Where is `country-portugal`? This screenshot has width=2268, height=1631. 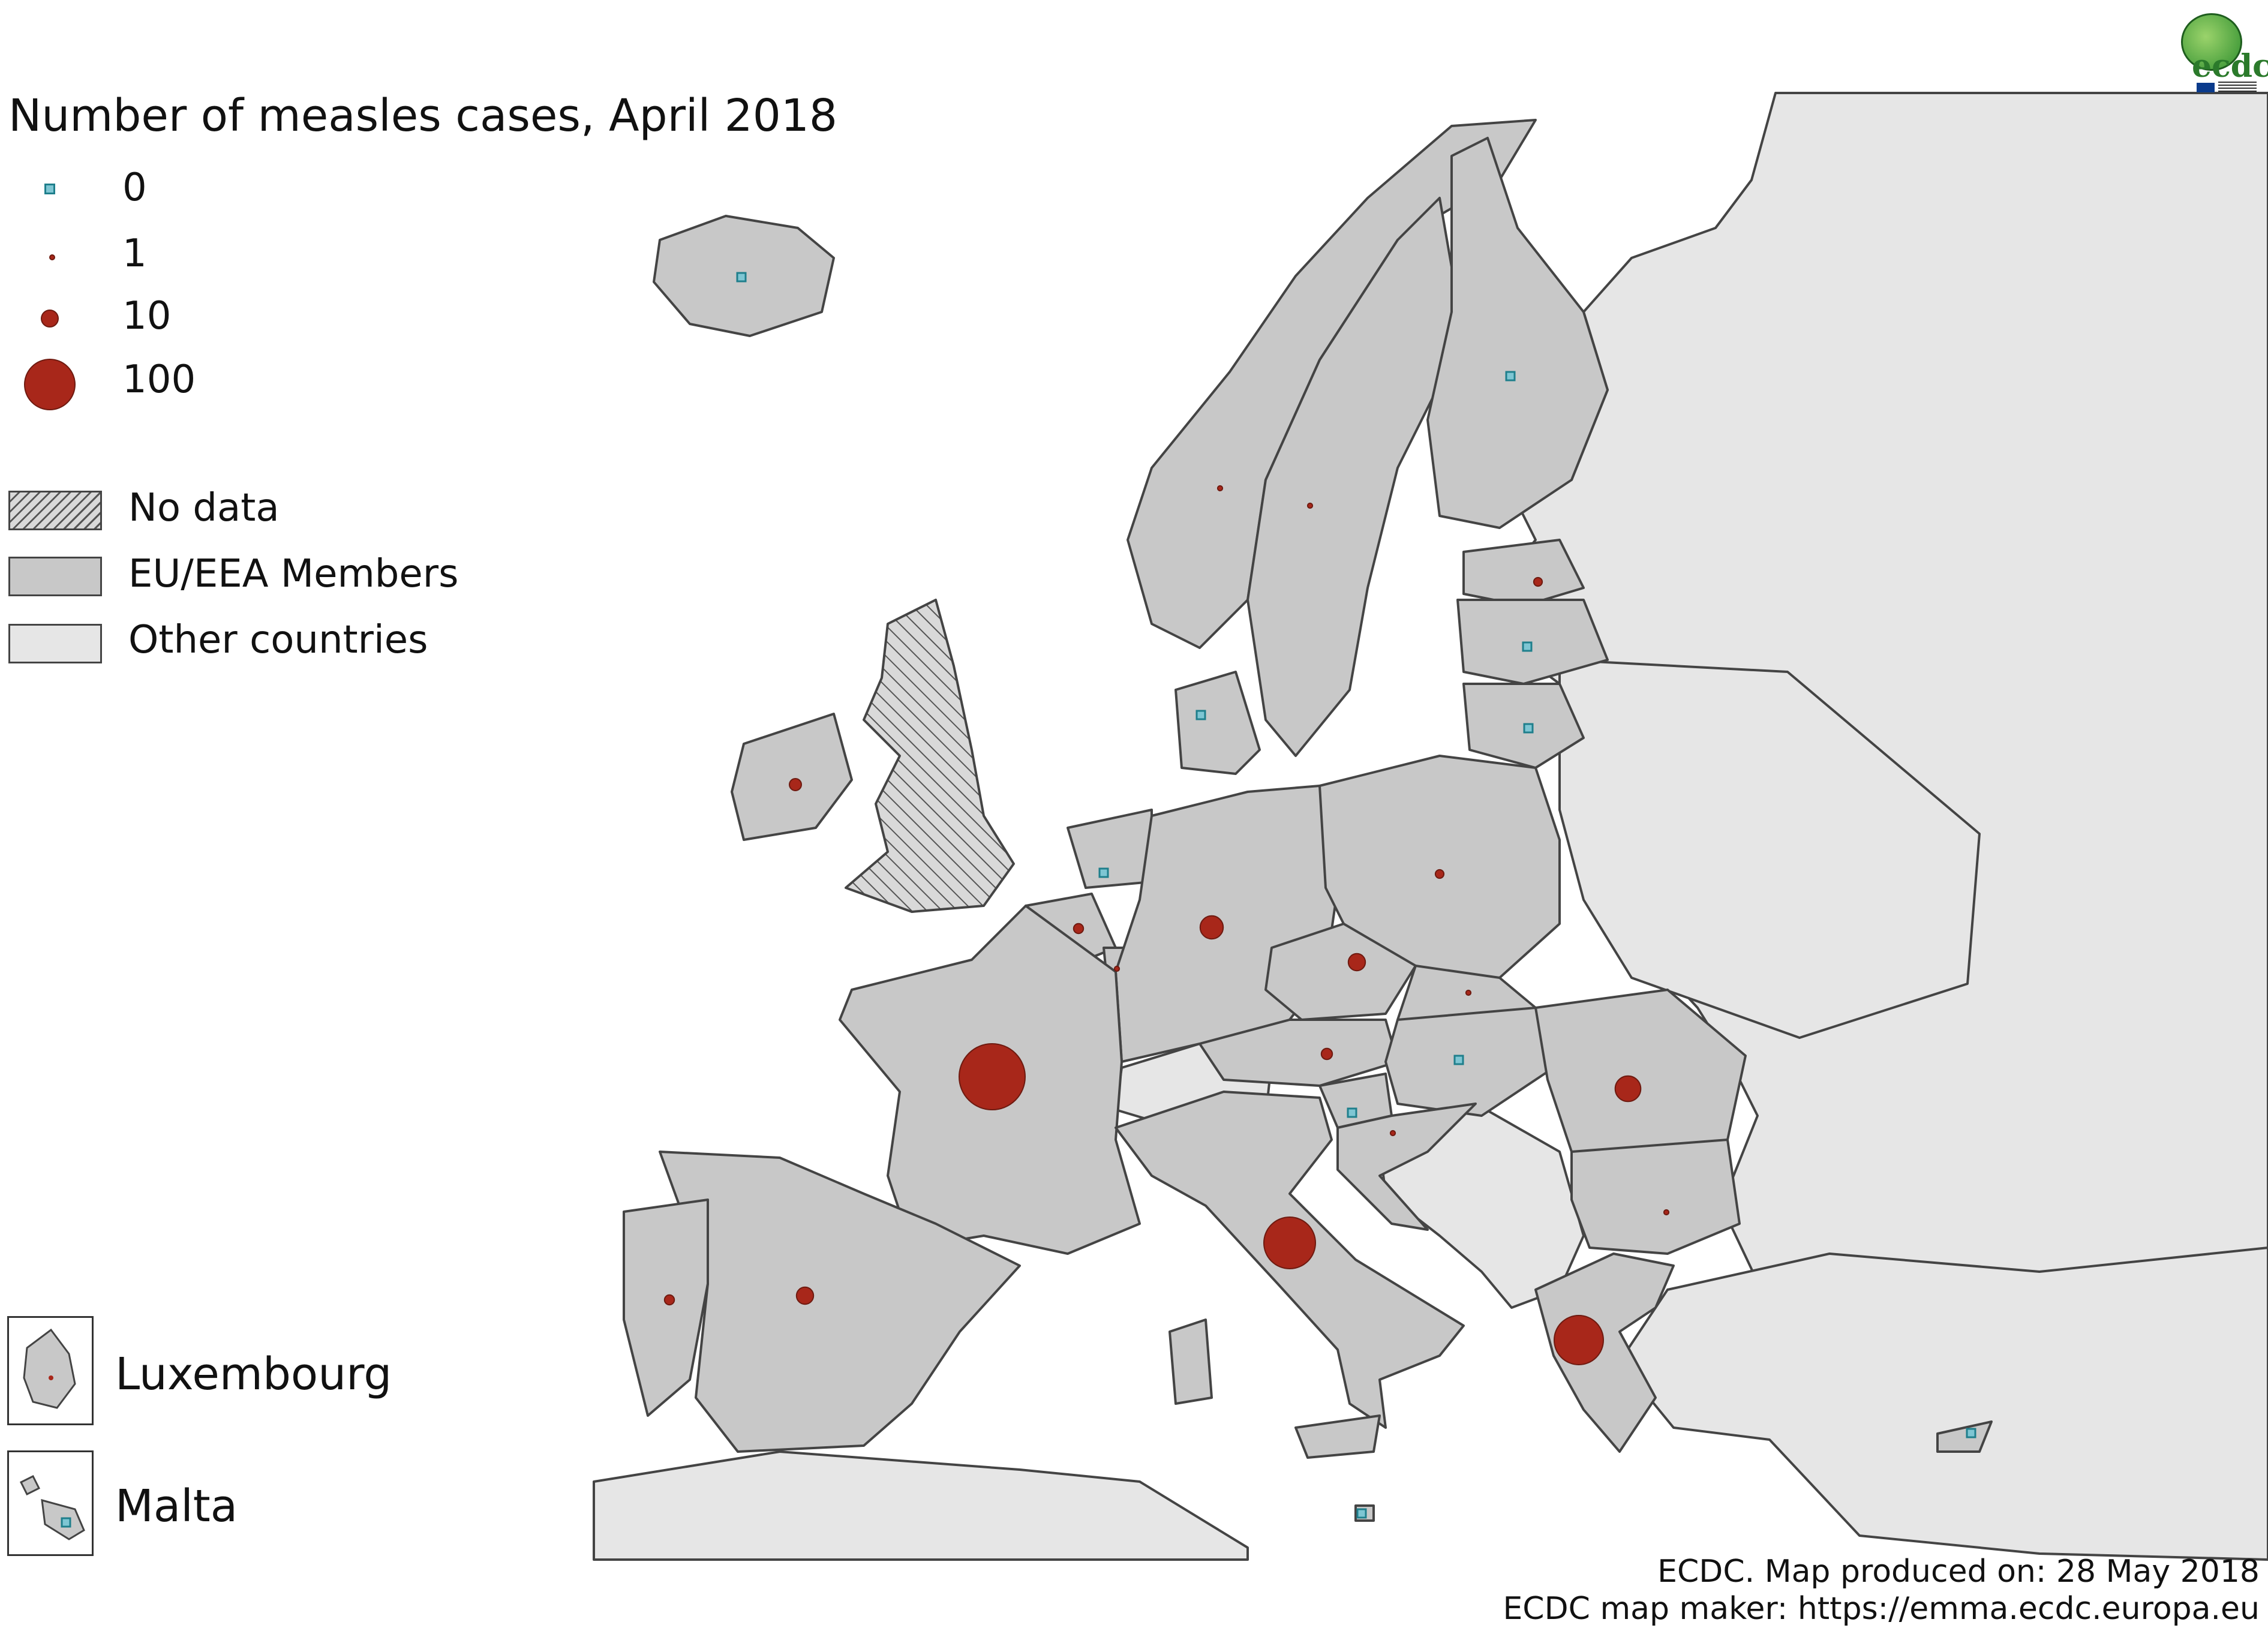
country-portugal is located at coordinates (666, 1308).